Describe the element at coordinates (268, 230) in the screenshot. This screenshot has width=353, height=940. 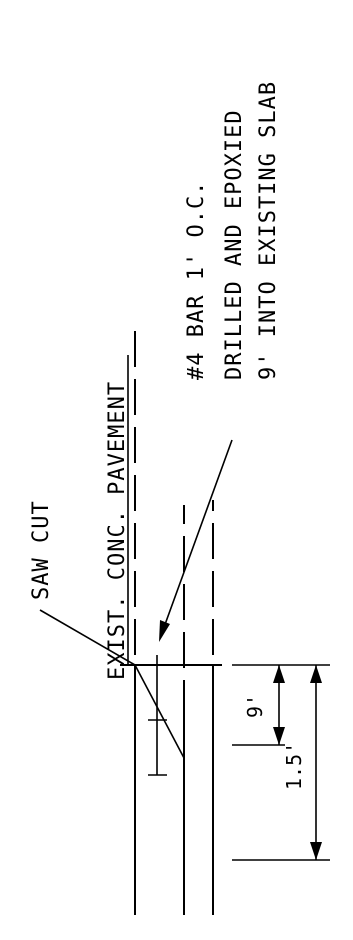
I see `bar-note-line3: 9' INTO EXISTING SLAB` at that location.